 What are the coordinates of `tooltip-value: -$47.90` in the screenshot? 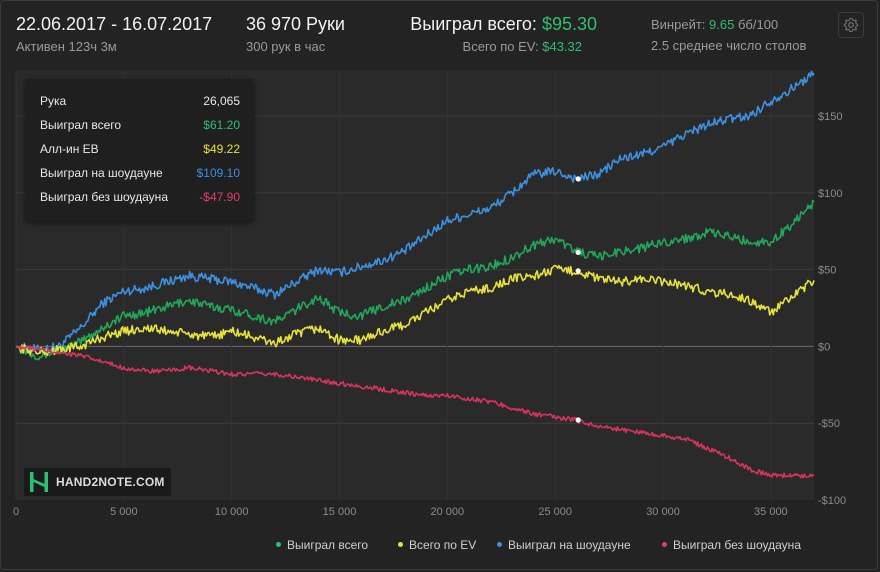 It's located at (219, 197).